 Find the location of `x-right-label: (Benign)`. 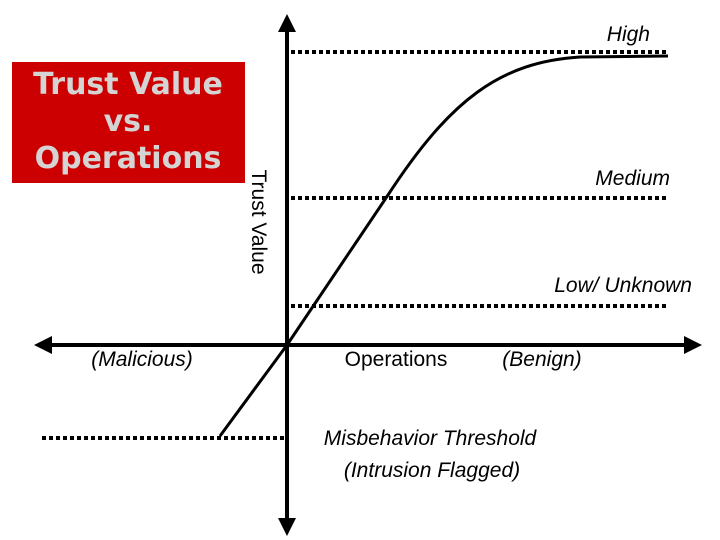

x-right-label: (Benign) is located at coordinates (541, 359).